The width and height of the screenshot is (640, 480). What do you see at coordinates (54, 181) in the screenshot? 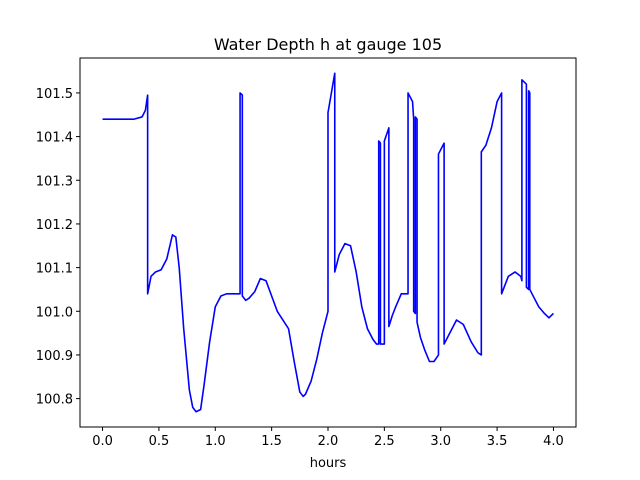
I see `y-tick-label: 101.3` at bounding box center [54, 181].